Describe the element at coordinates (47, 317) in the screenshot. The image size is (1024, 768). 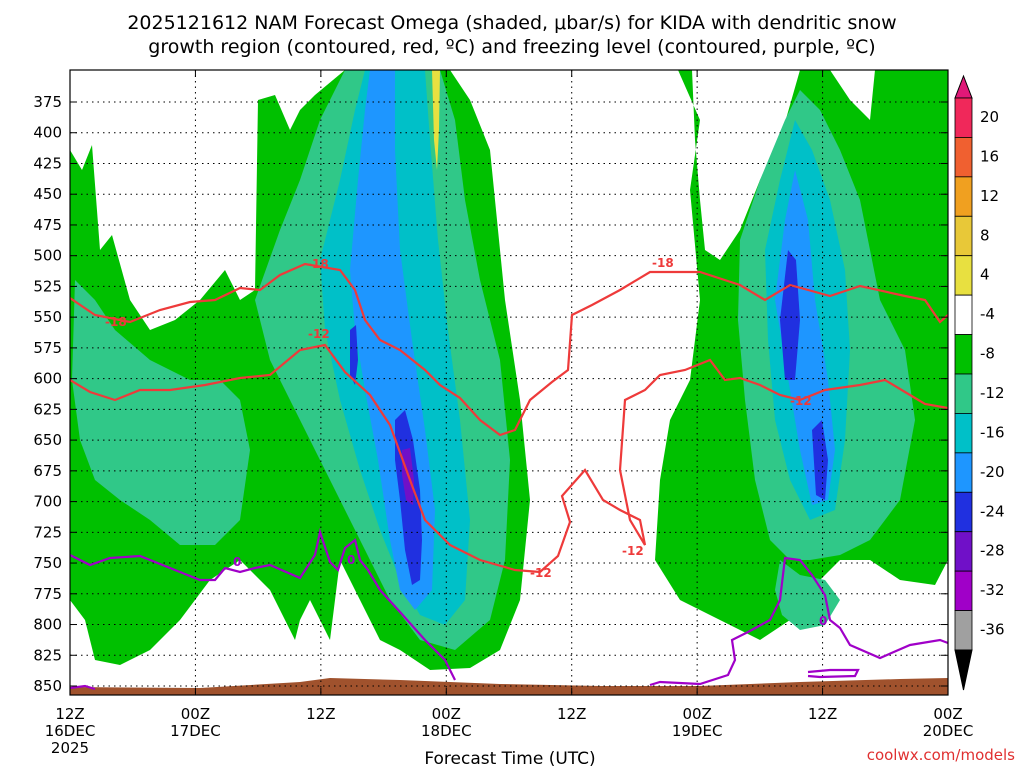
I see `y-tick-label-550: 550` at that location.